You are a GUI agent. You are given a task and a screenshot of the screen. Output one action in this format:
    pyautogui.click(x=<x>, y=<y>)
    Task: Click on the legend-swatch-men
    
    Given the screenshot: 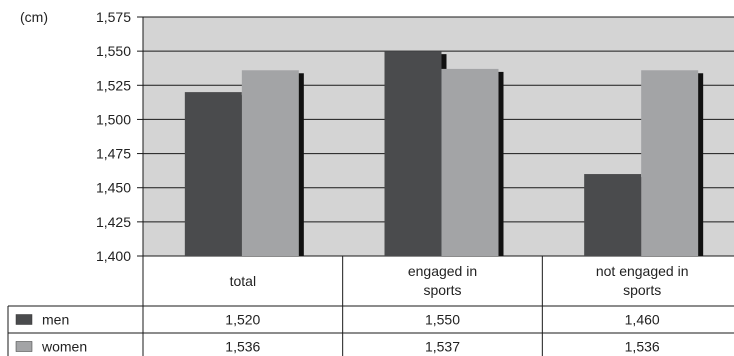 What is the action you would take?
    pyautogui.click(x=24, y=319)
    